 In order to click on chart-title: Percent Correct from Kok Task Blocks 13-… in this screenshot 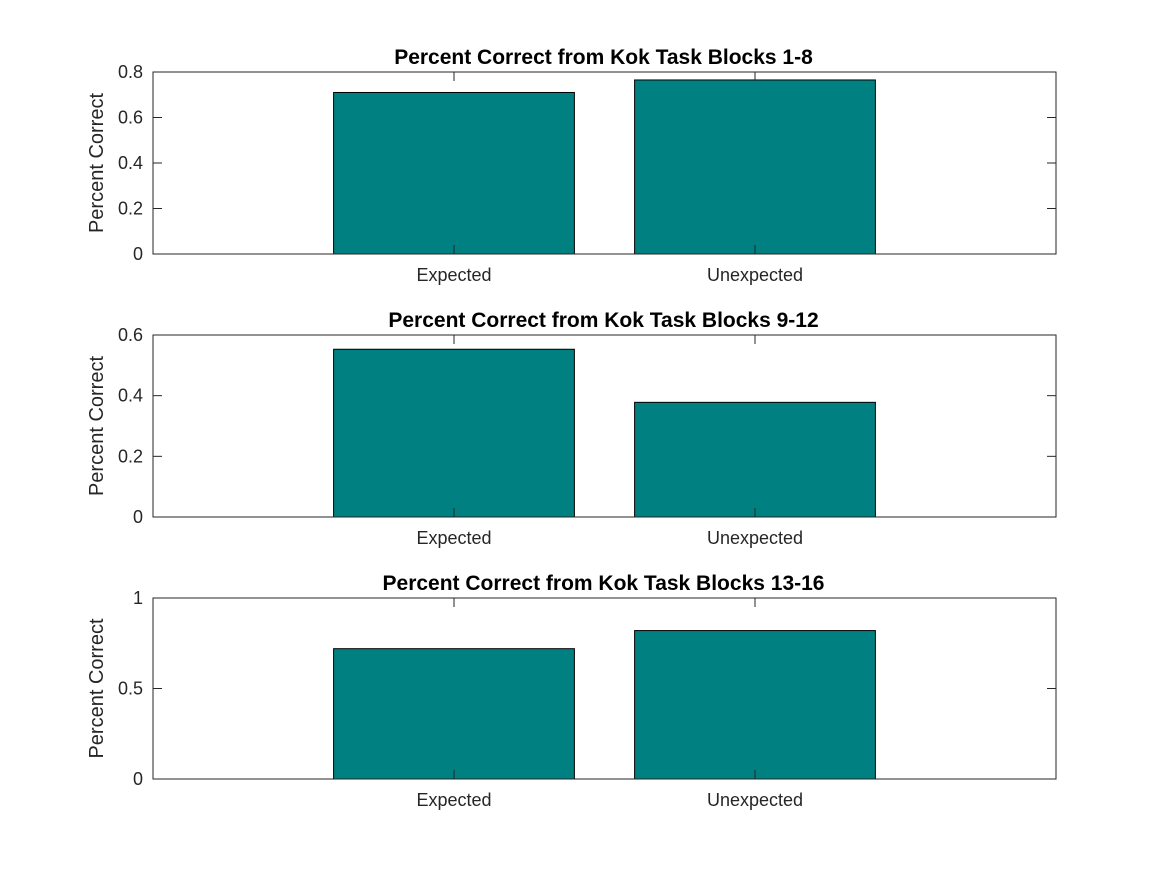, I will do `click(604, 583)`.